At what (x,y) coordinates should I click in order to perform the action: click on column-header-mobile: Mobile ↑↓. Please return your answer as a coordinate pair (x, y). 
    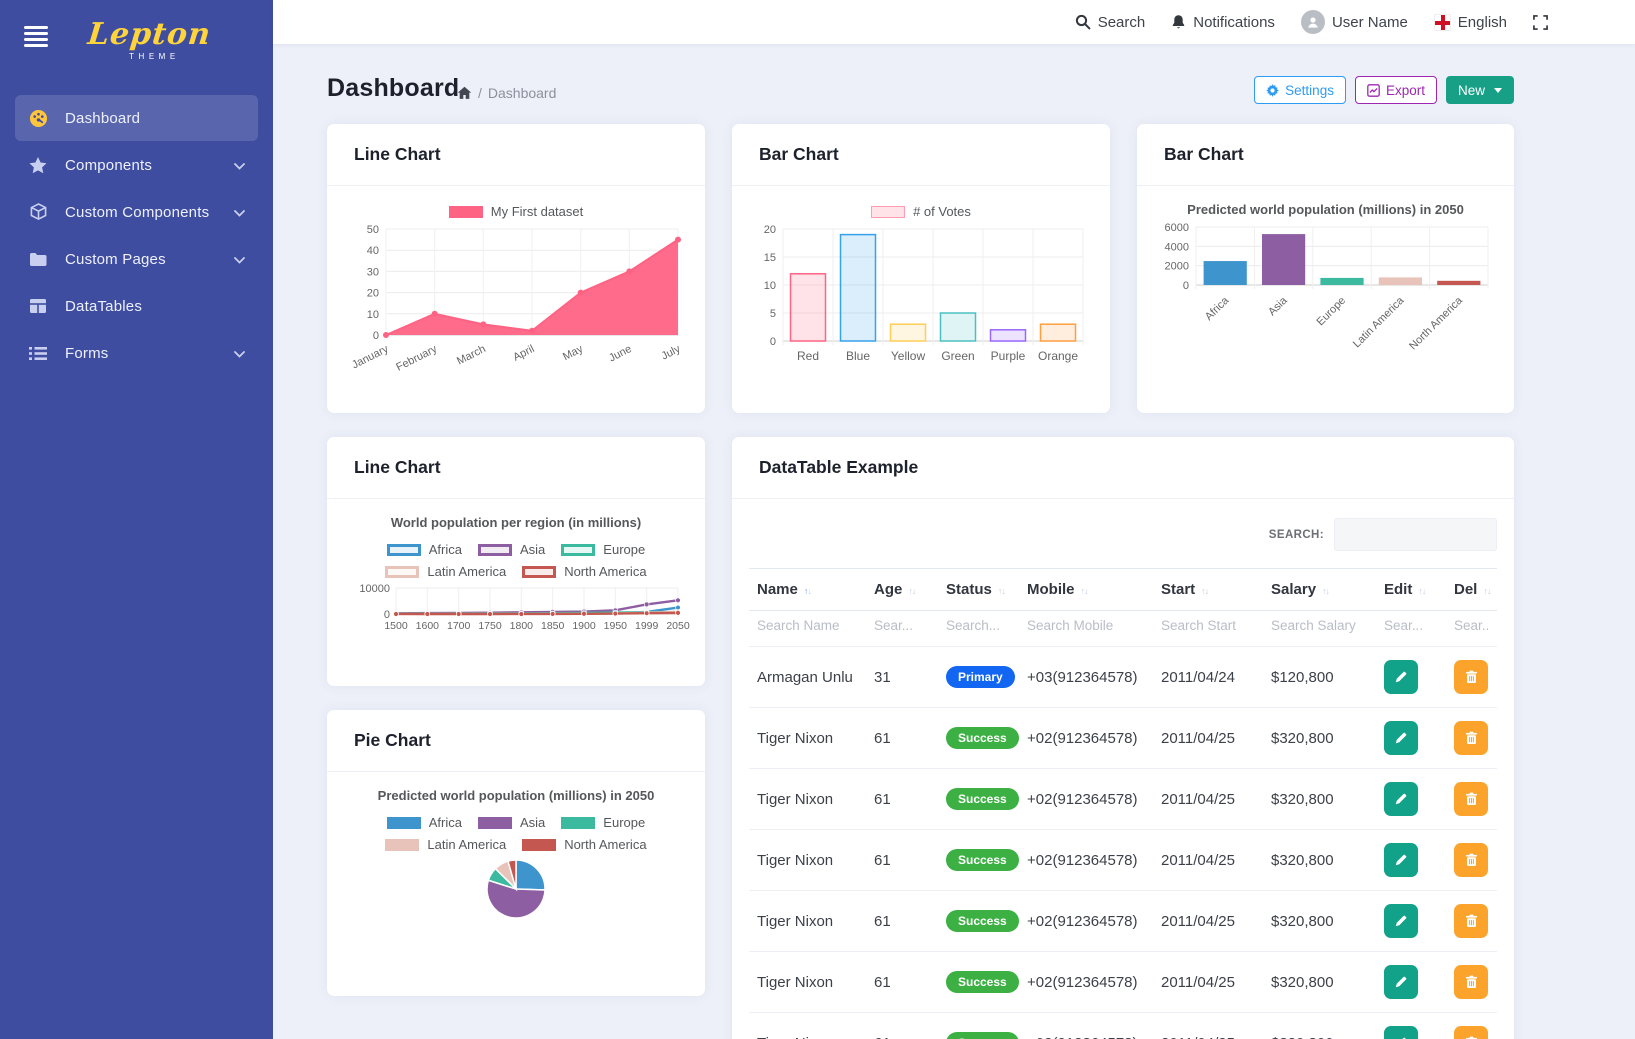
    Looking at the image, I should click on (1086, 589).